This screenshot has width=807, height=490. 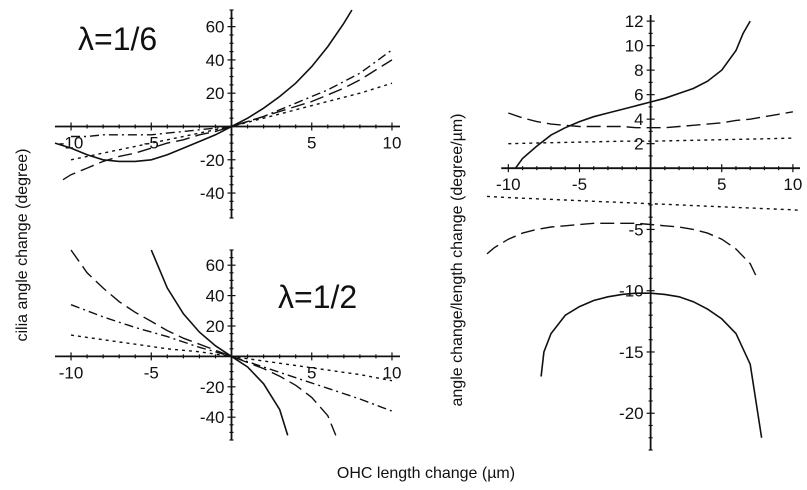 What do you see at coordinates (638, 119) in the screenshot?
I see `y-tick-label: 4` at bounding box center [638, 119].